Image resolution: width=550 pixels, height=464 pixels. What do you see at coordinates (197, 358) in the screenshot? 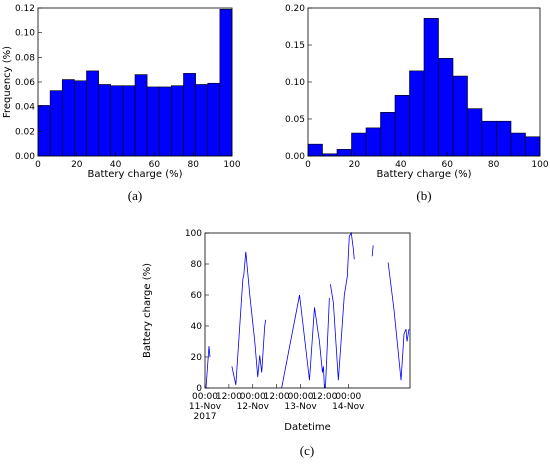
I see `y-tick-label: 20` at bounding box center [197, 358].